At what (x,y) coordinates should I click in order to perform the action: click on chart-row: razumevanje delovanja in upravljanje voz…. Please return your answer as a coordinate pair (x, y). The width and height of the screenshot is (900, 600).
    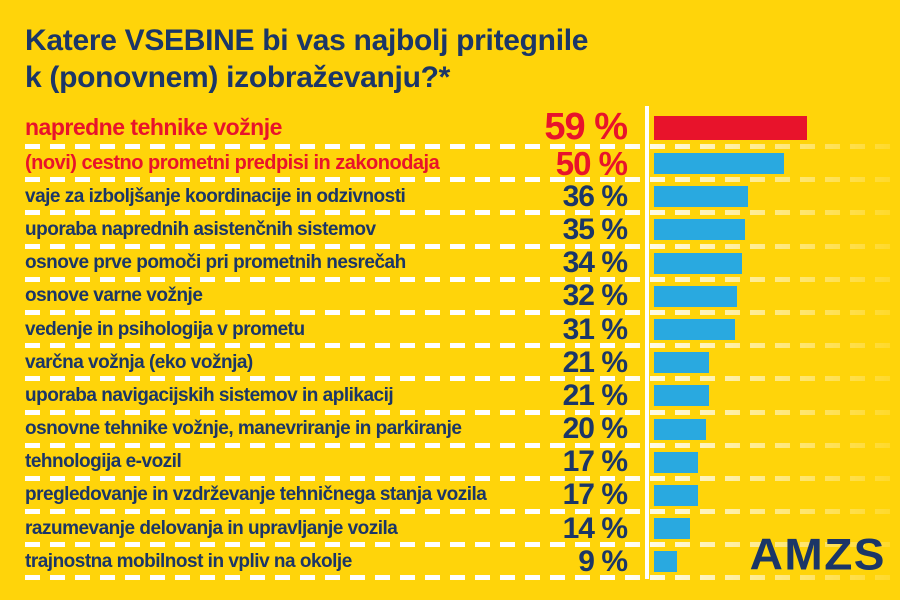
    Looking at the image, I should click on (460, 529).